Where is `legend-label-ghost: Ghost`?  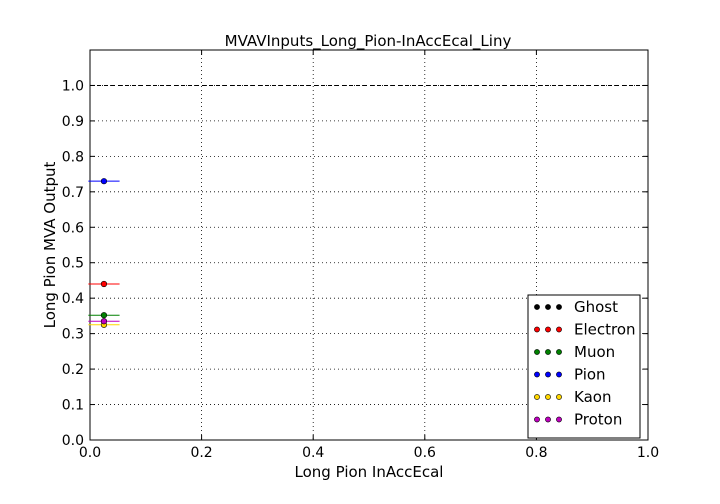
legend-label-ghost: Ghost is located at coordinates (596, 307).